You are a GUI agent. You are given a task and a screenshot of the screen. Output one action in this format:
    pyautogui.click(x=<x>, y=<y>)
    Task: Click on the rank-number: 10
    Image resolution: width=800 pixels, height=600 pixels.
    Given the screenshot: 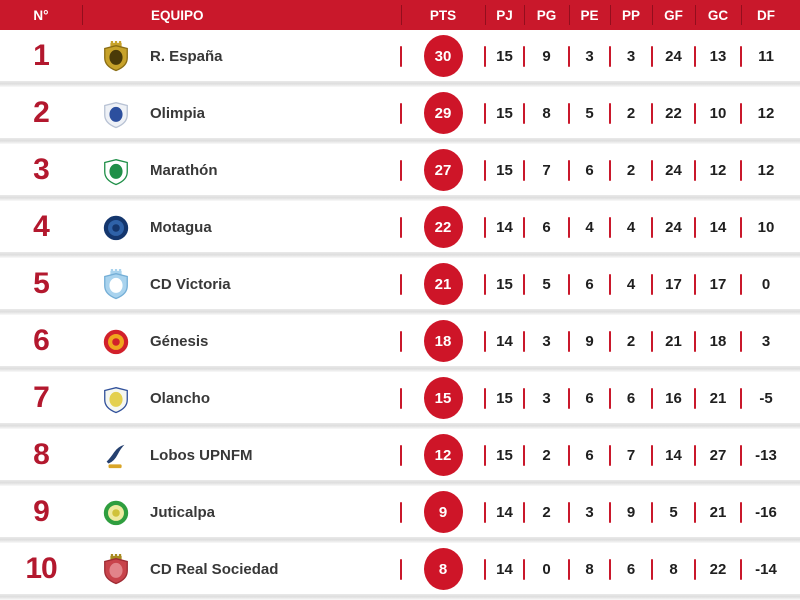 What is the action you would take?
    pyautogui.click(x=41, y=568)
    